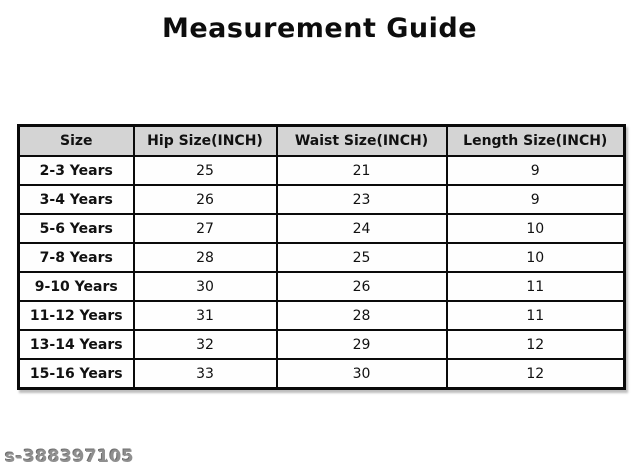  Describe the element at coordinates (76, 140) in the screenshot. I see `column-header-size: Size` at that location.